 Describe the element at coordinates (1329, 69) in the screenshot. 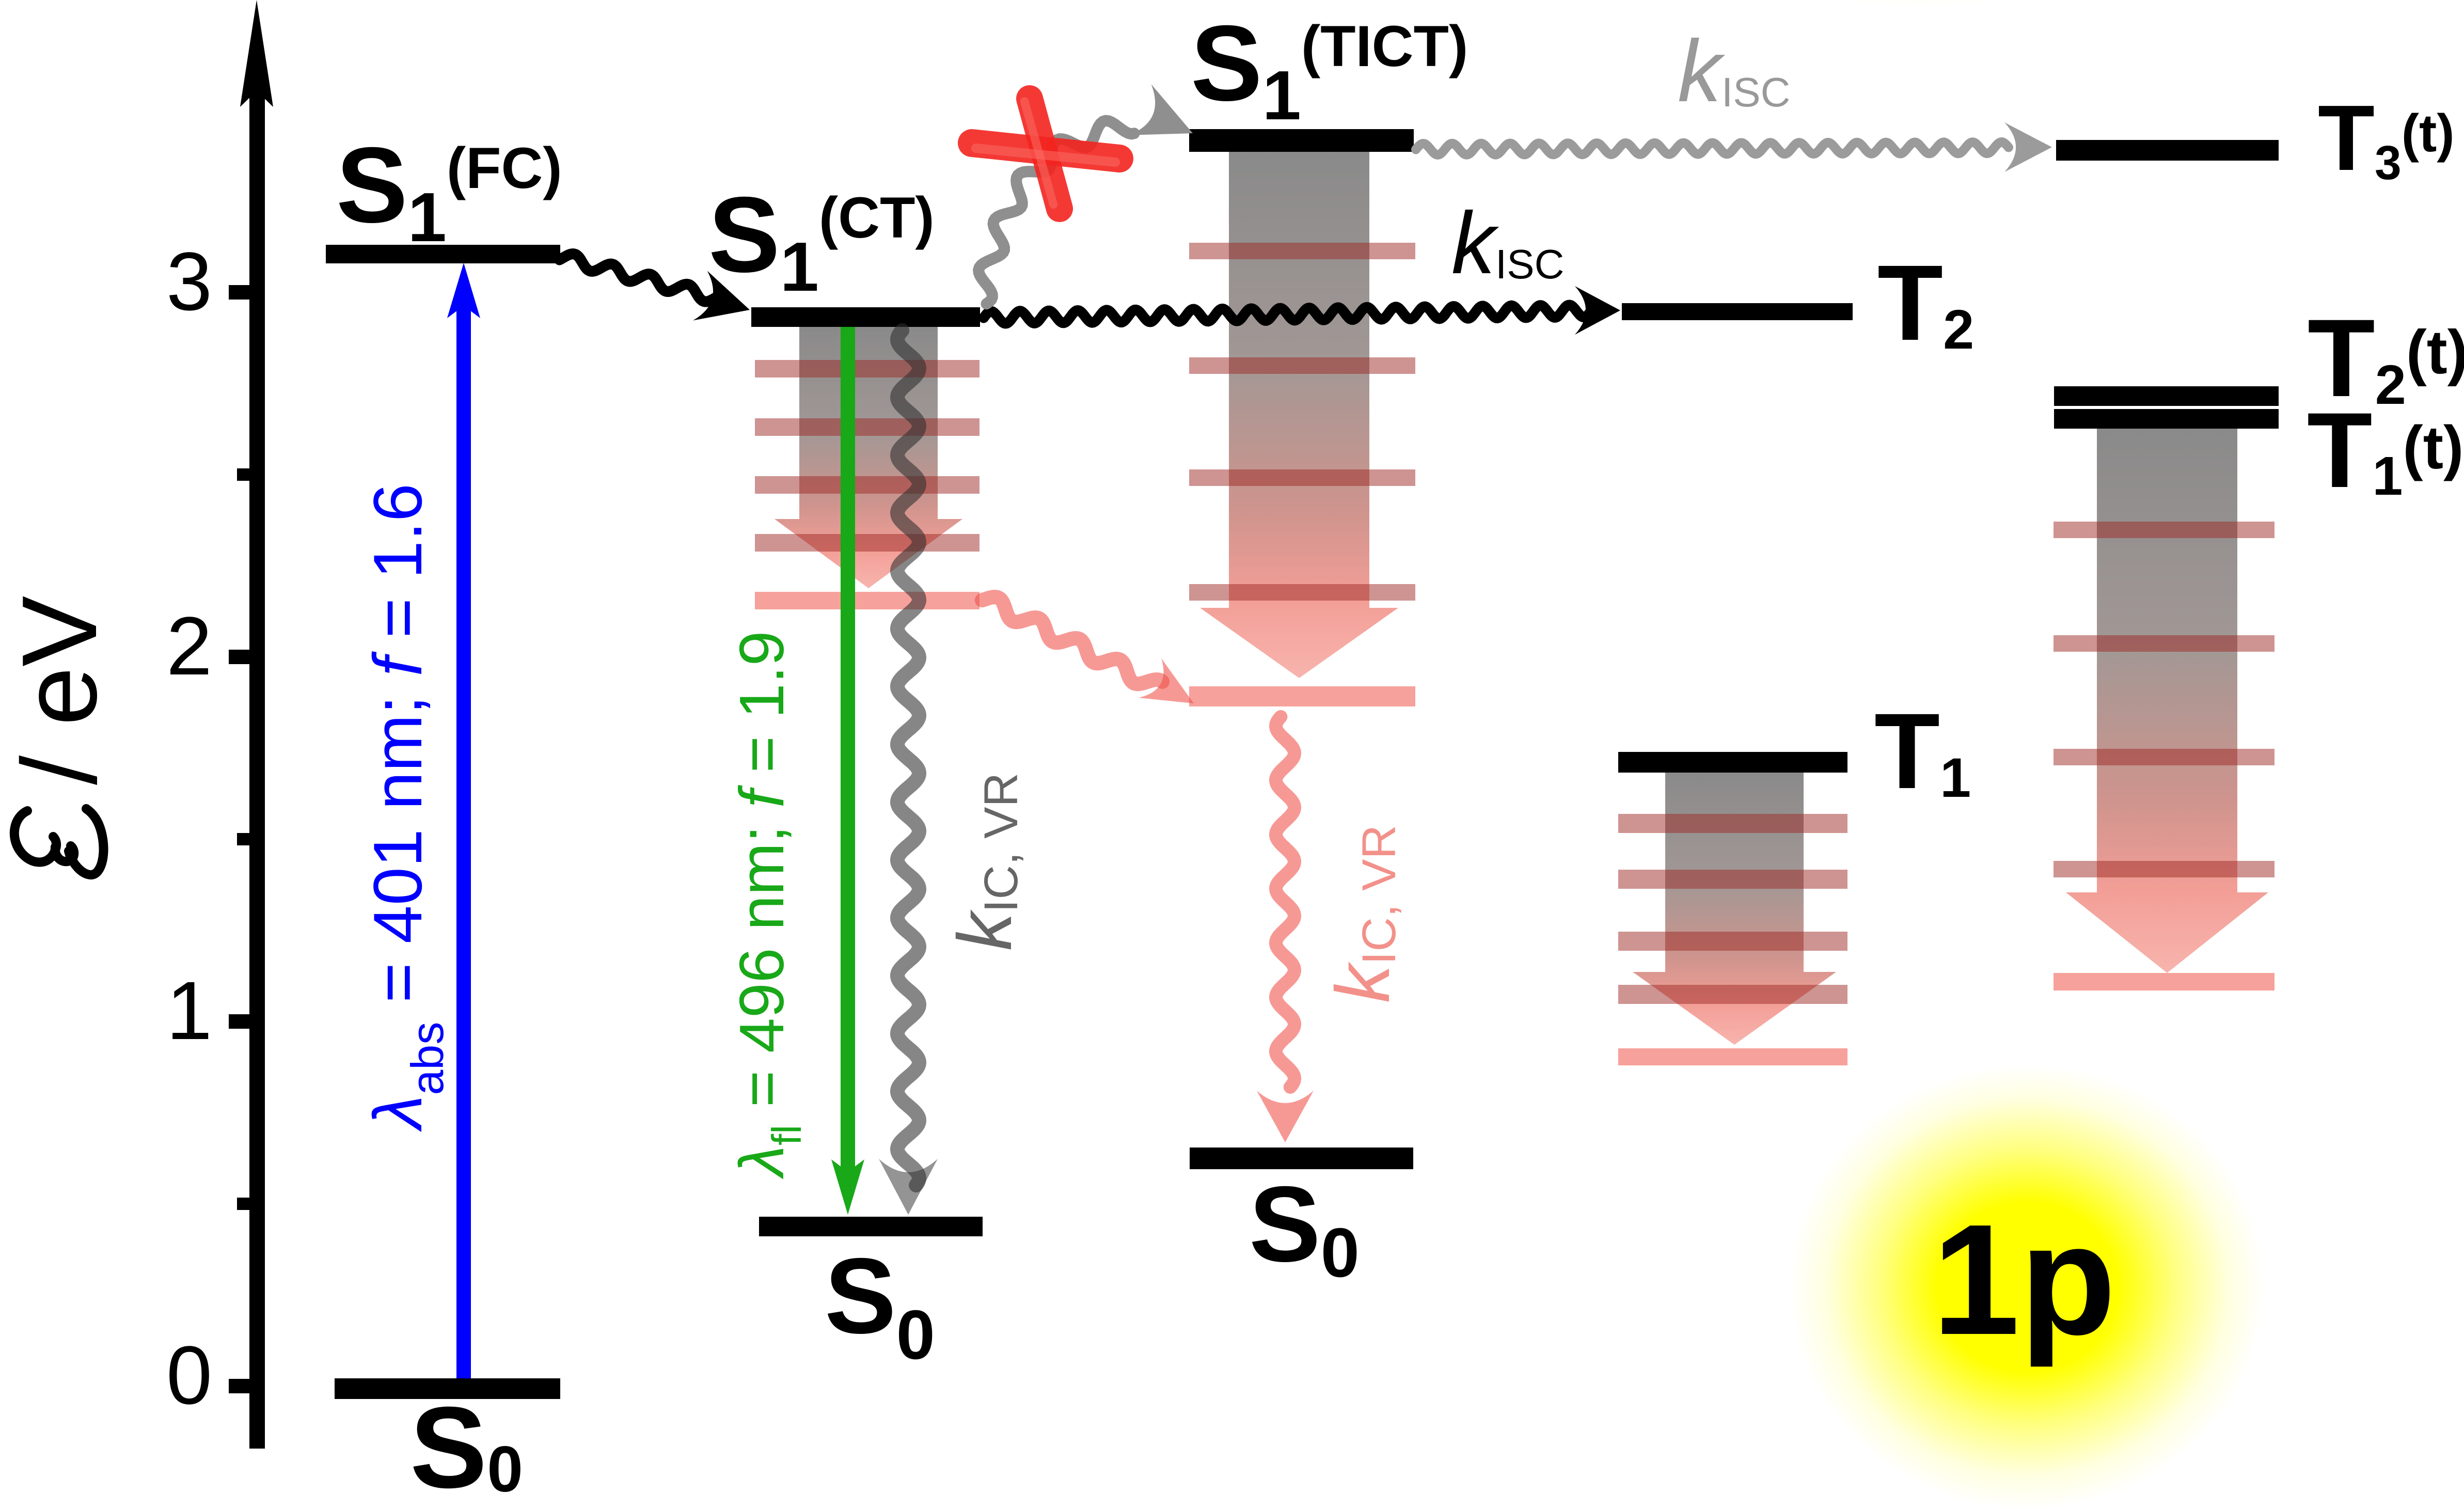

I see `svg-text: S1(TICT)` at that location.